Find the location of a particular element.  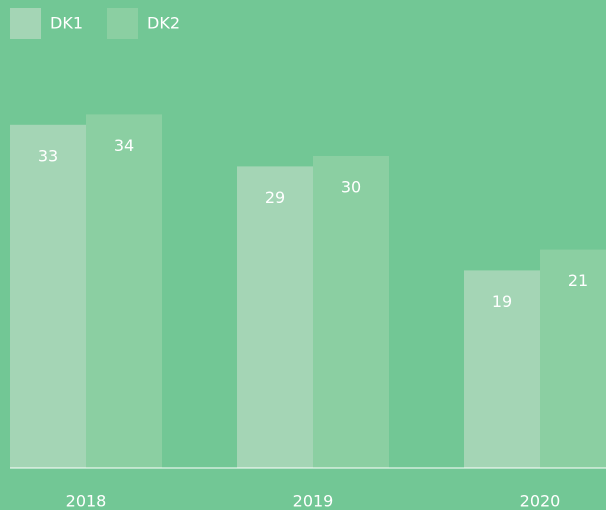

legend-label: DK2 is located at coordinates (163, 23).